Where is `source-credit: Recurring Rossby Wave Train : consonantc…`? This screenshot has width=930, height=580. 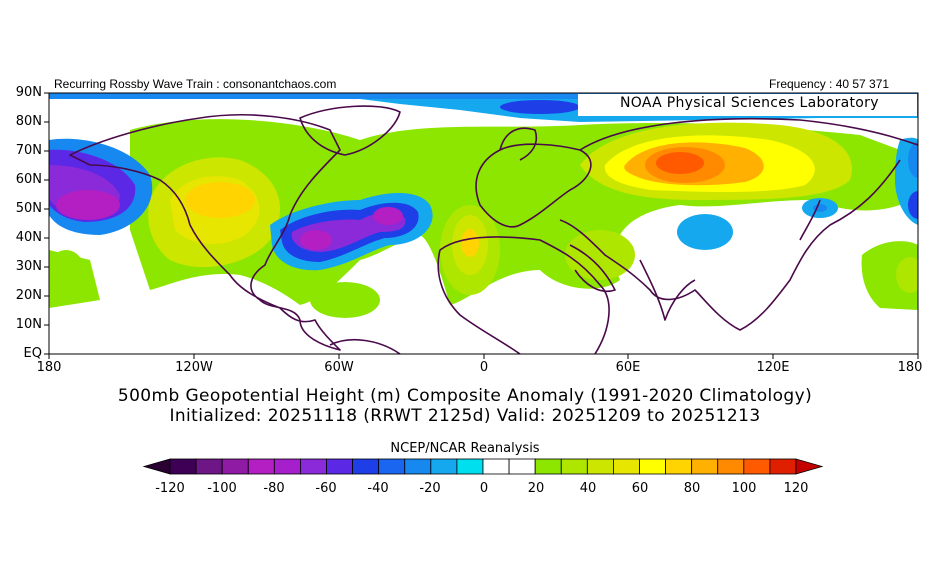 source-credit: Recurring Rossby Wave Train : consonantc… is located at coordinates (195, 84).